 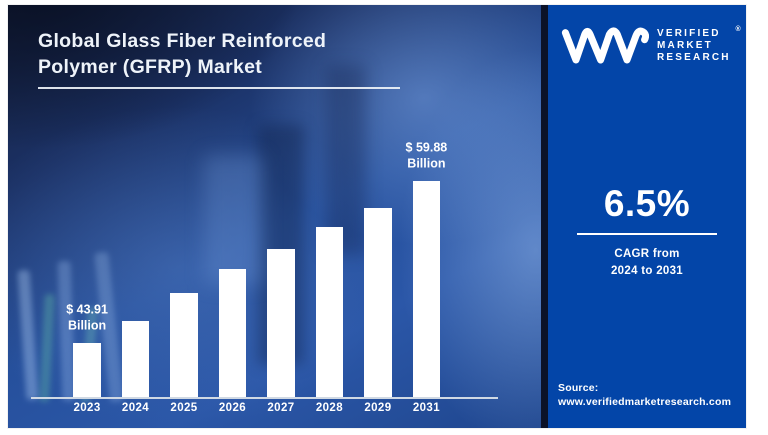 What do you see at coordinates (281, 323) in the screenshot?
I see `bar-2027` at bounding box center [281, 323].